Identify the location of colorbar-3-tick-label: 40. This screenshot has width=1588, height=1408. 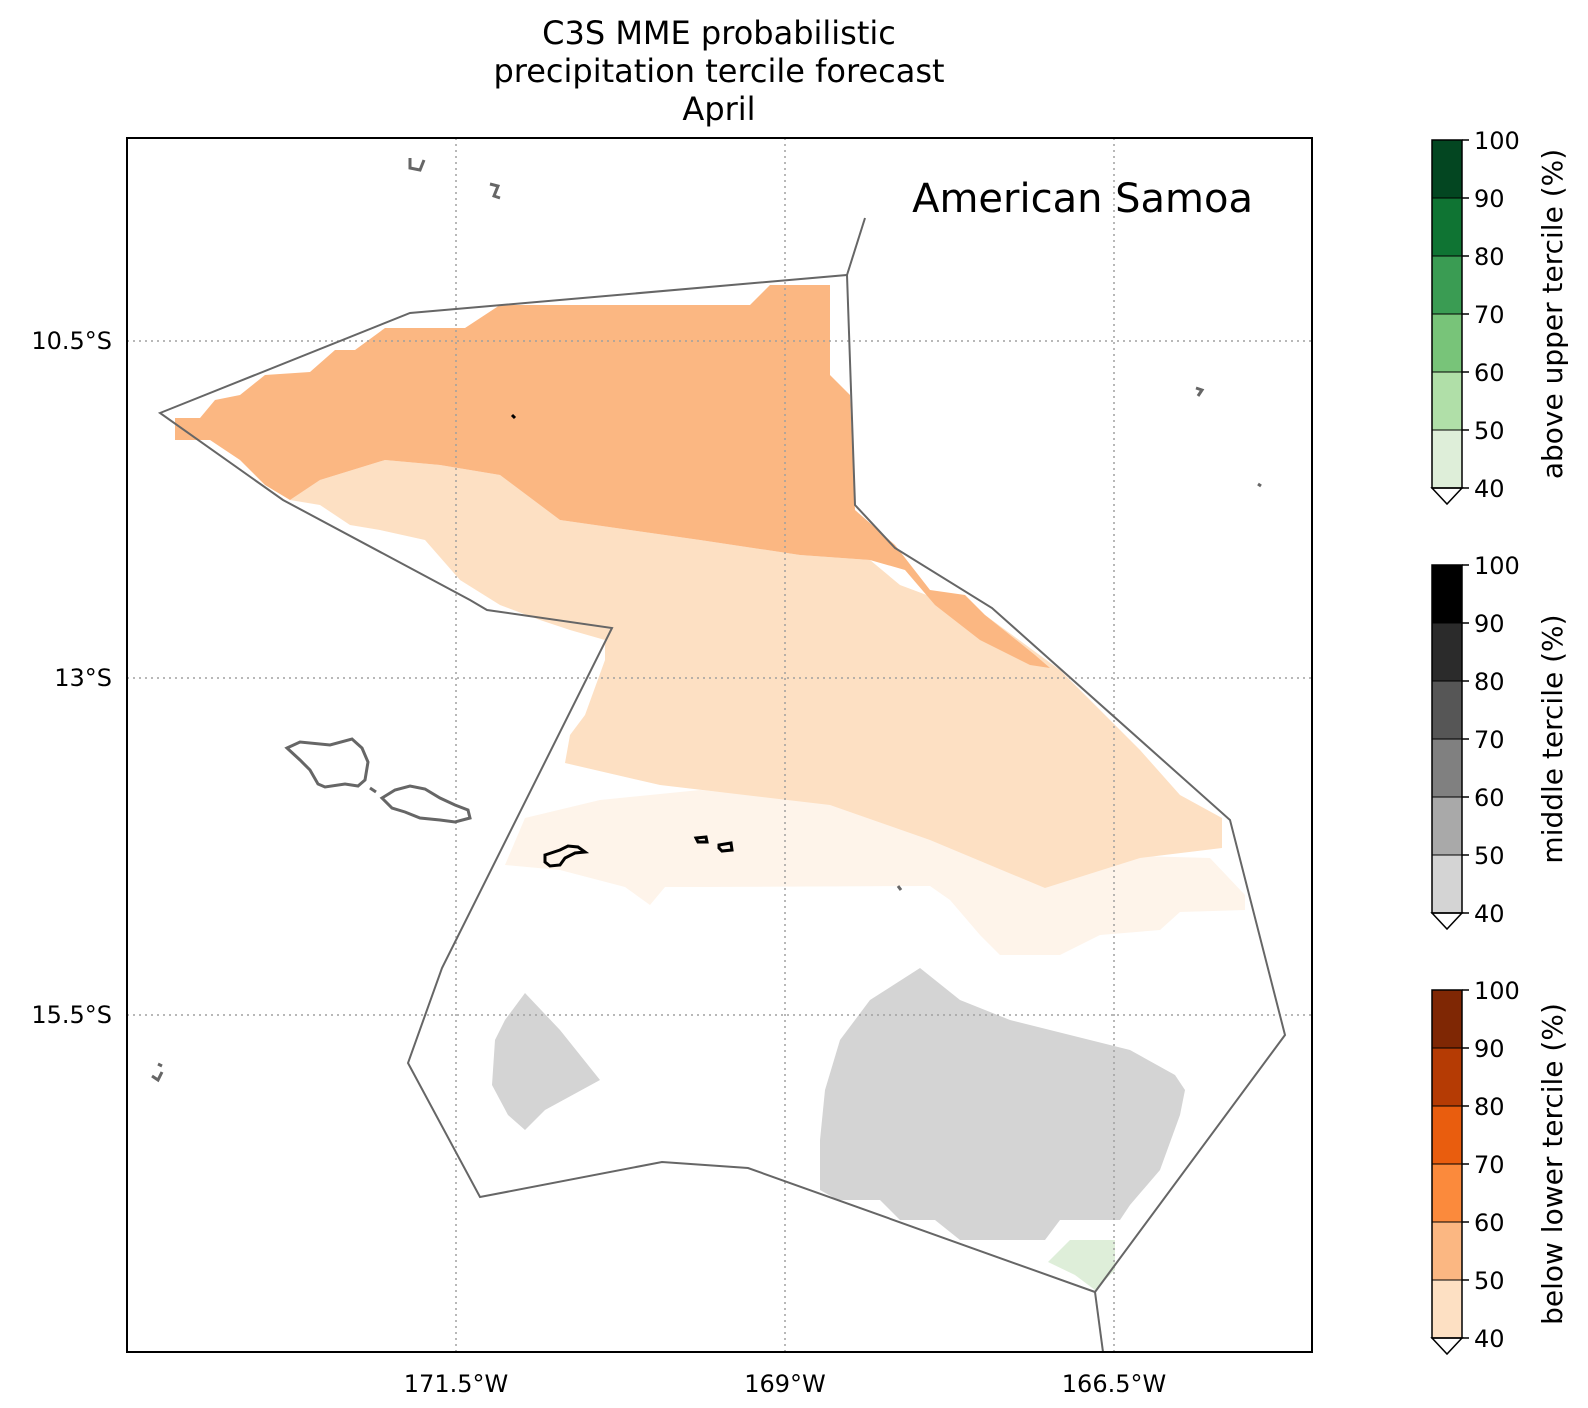
(1489, 1339).